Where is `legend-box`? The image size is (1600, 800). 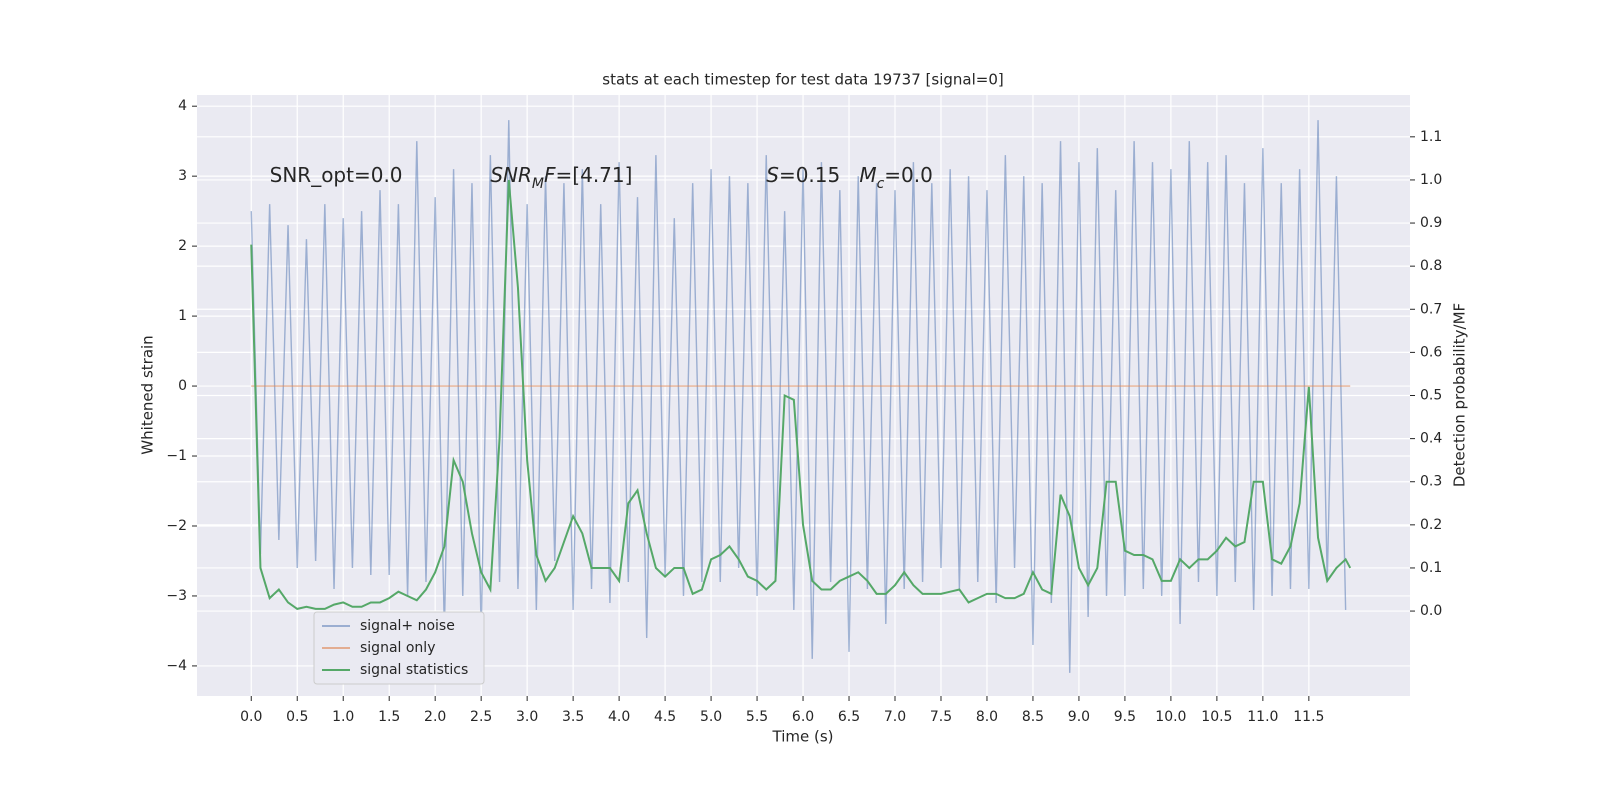
legend-box is located at coordinates (399, 648).